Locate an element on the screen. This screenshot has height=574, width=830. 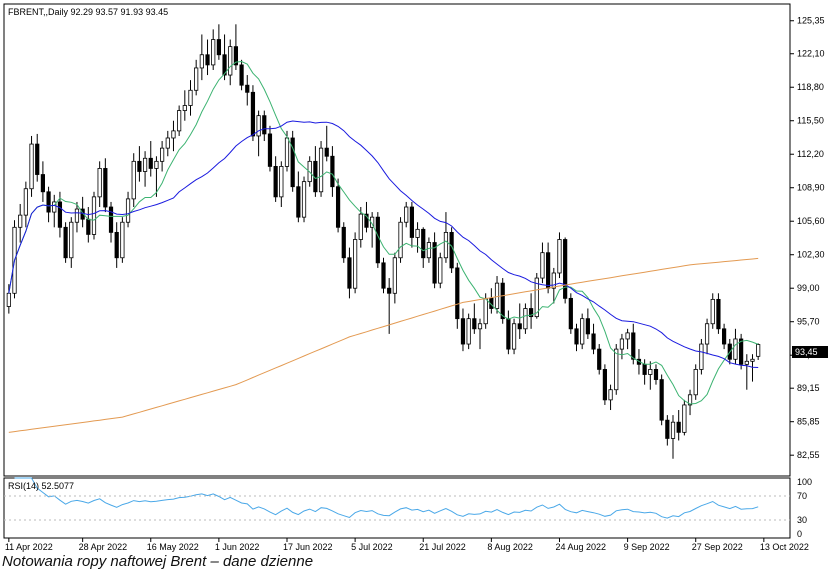
price-tick-label: 89,15 is located at coordinates (808, 388).